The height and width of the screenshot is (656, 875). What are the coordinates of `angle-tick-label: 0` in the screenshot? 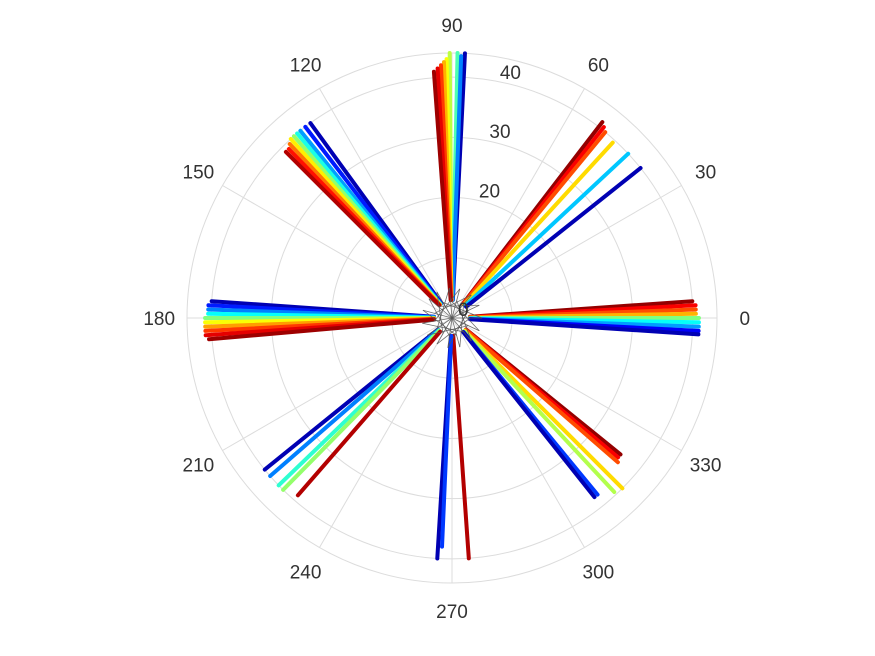 It's located at (745, 319).